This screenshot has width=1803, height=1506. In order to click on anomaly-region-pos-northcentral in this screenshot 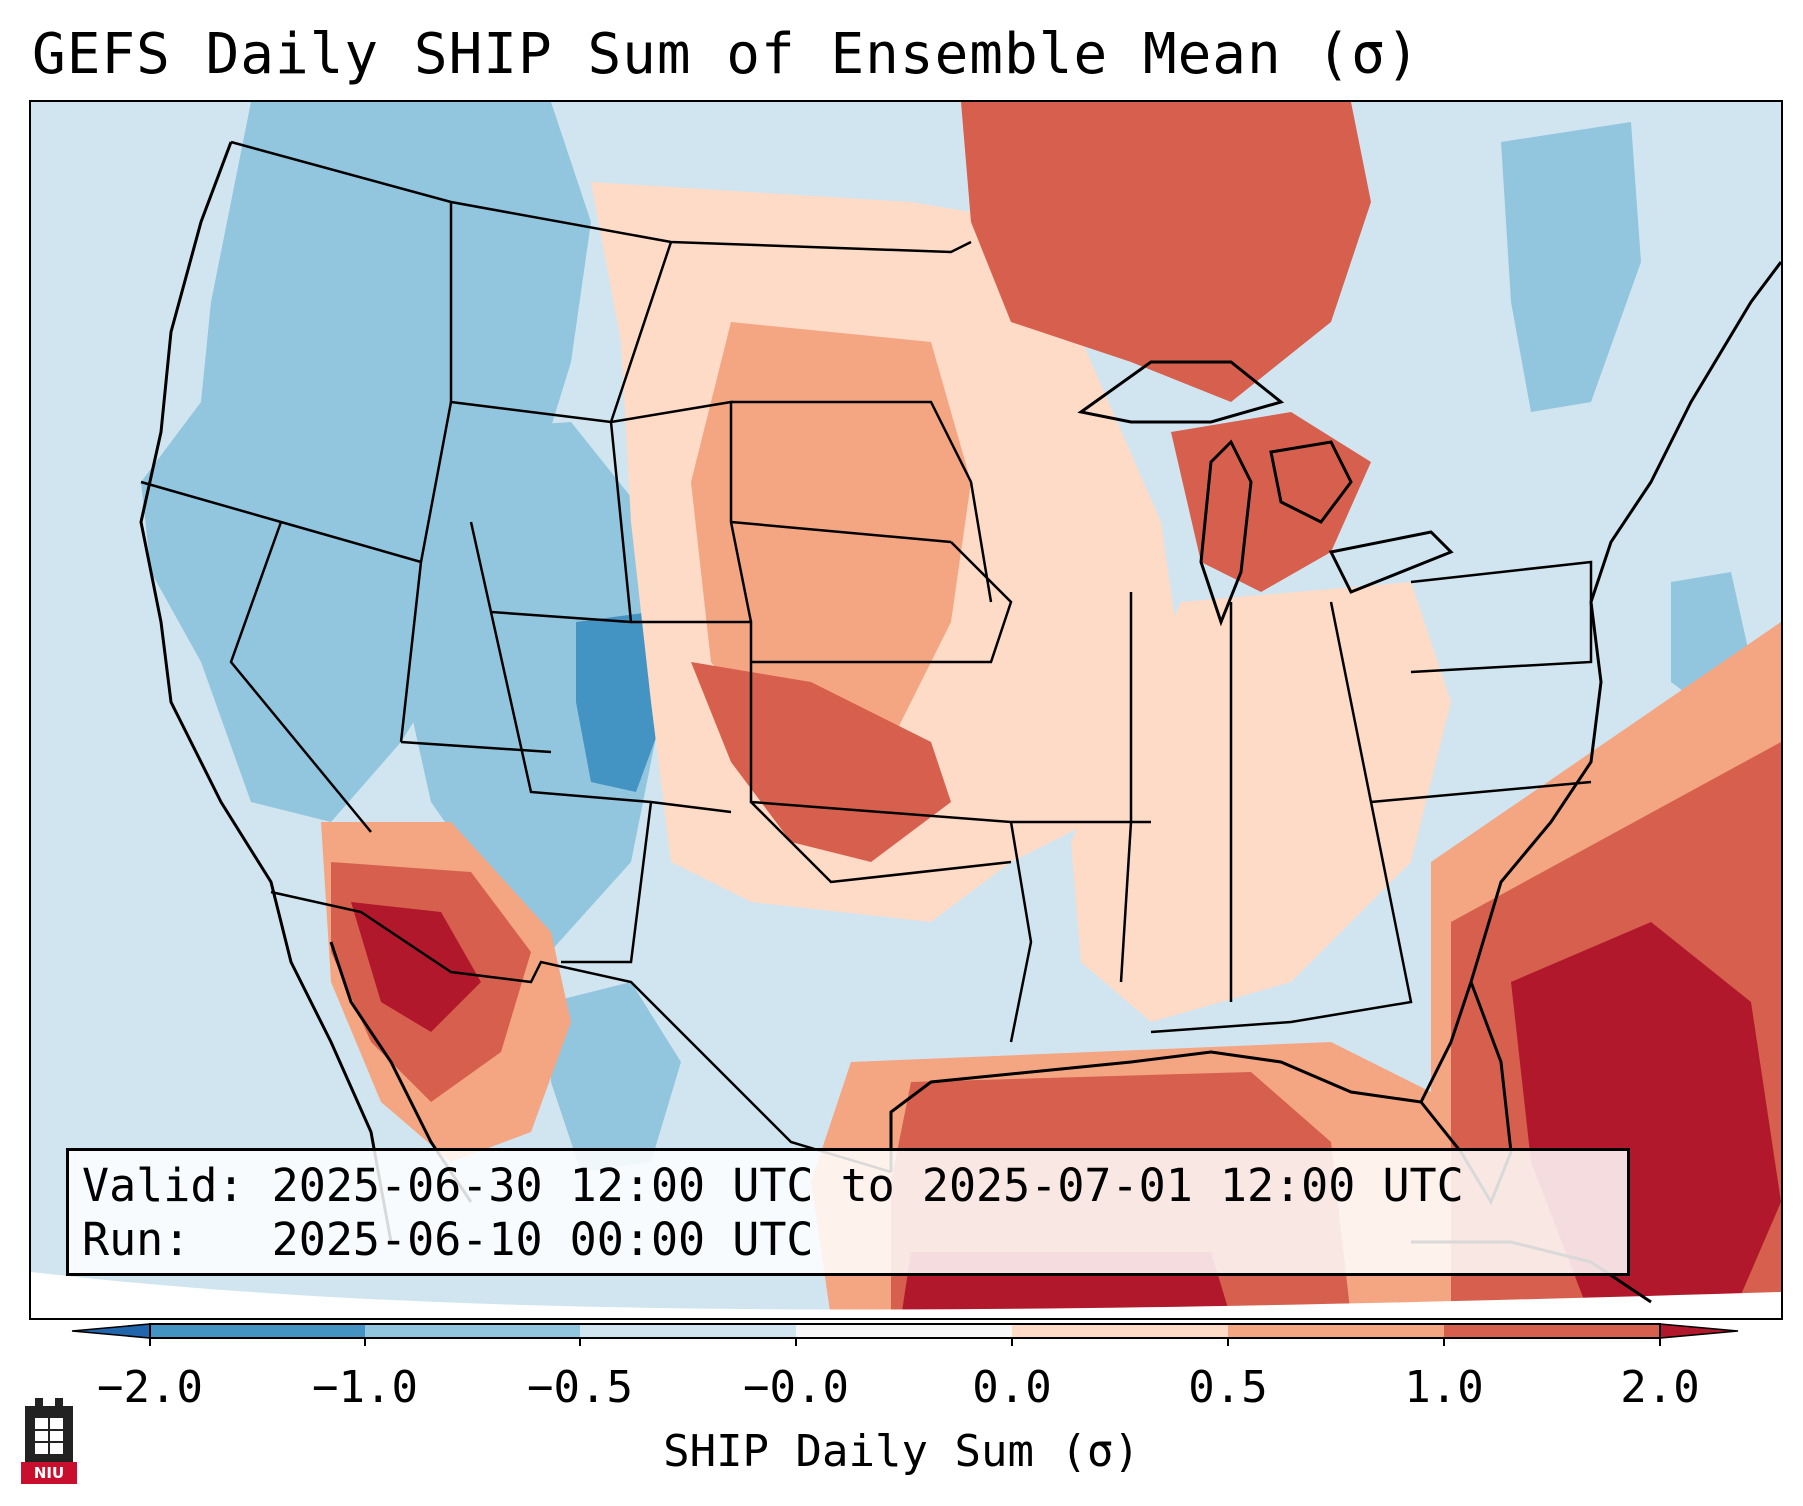, I will do `click(831, 542)`.